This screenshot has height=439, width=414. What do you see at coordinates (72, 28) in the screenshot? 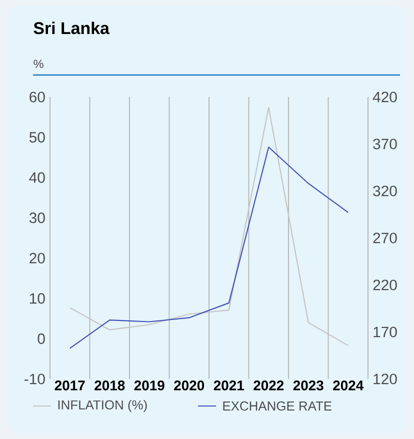
I see `chart-title: Sri Lanka` at bounding box center [72, 28].